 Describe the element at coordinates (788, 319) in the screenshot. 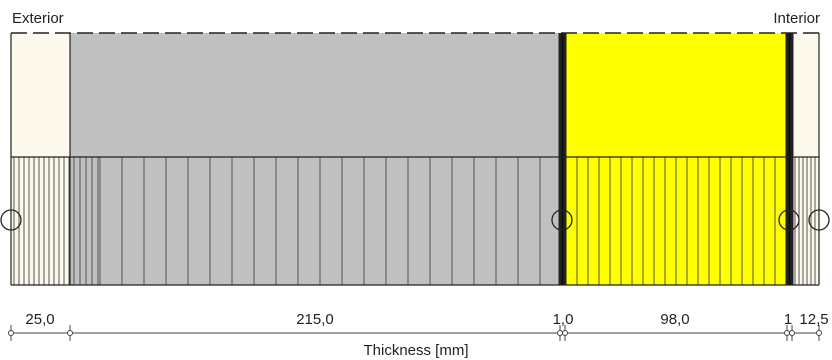

I see `thickness-label-5: 1` at that location.